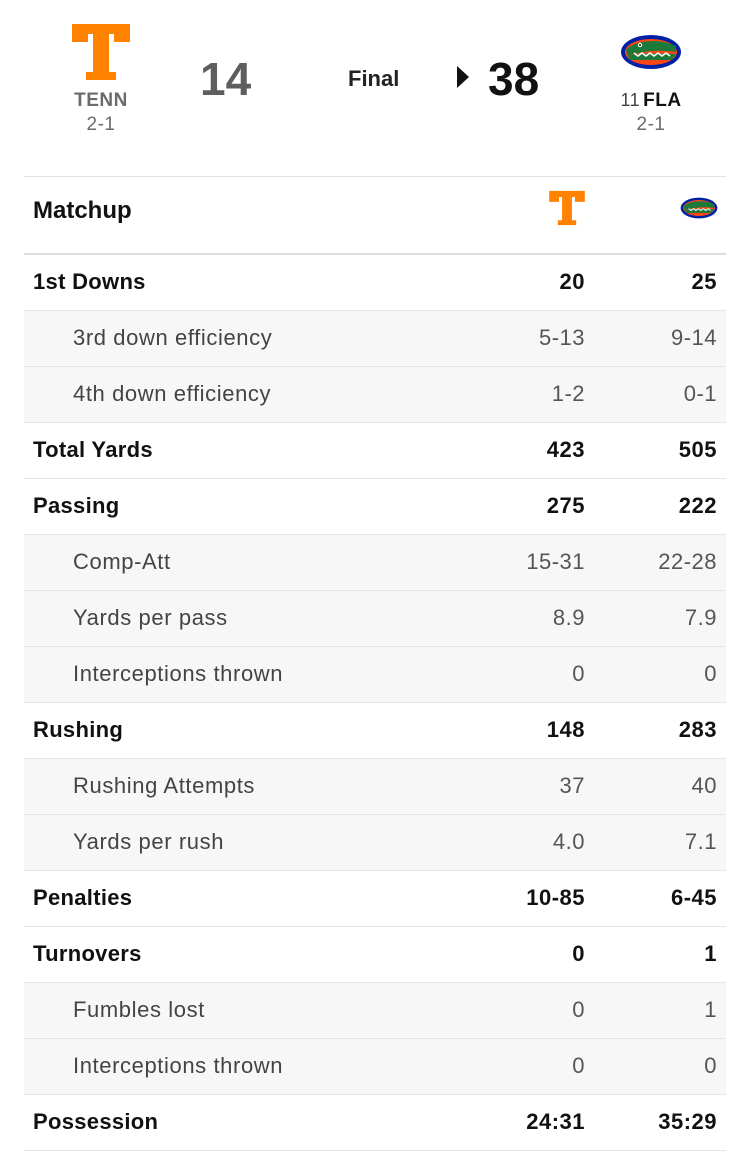  Describe the element at coordinates (87, 953) in the screenshot. I see `stat-label: Turnovers` at that location.